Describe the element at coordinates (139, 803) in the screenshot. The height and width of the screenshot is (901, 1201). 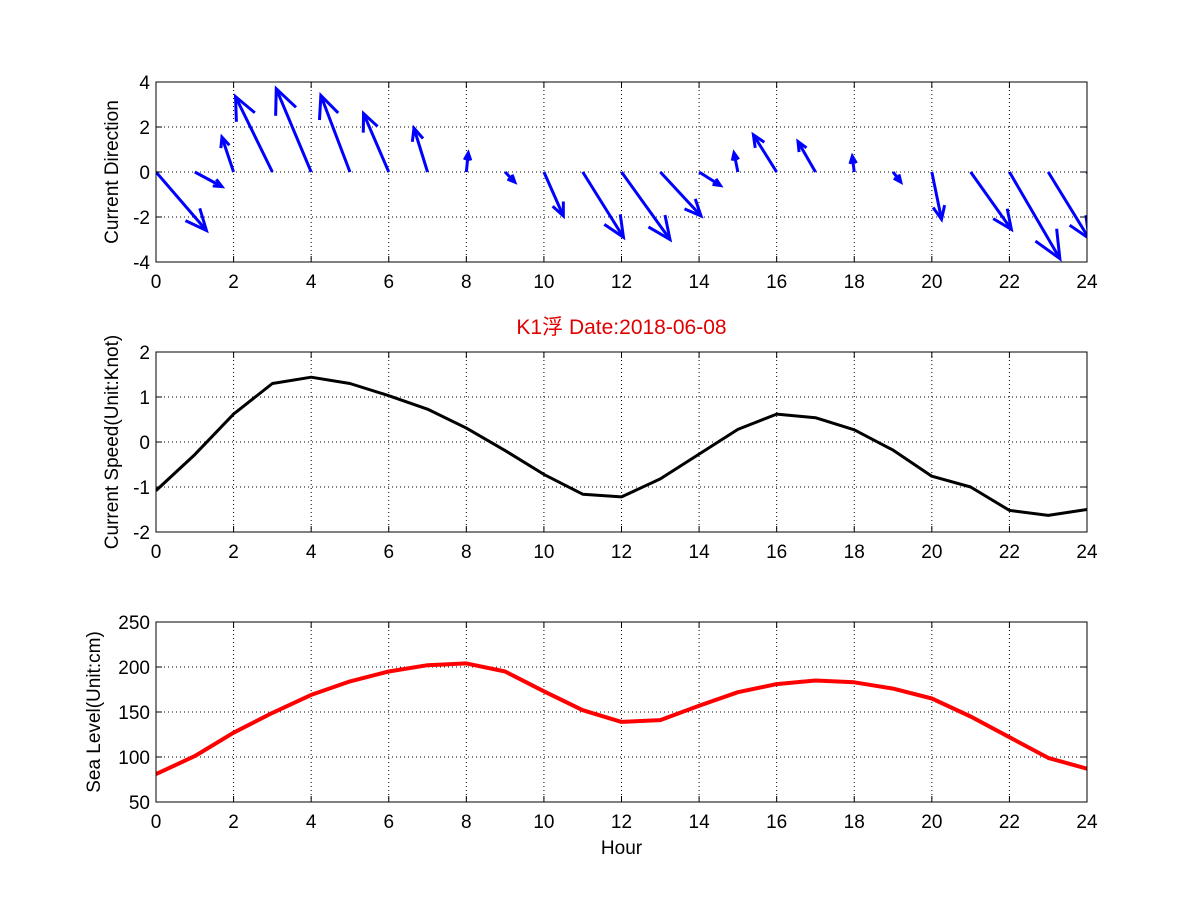
I see `y-tick-label: 50` at that location.